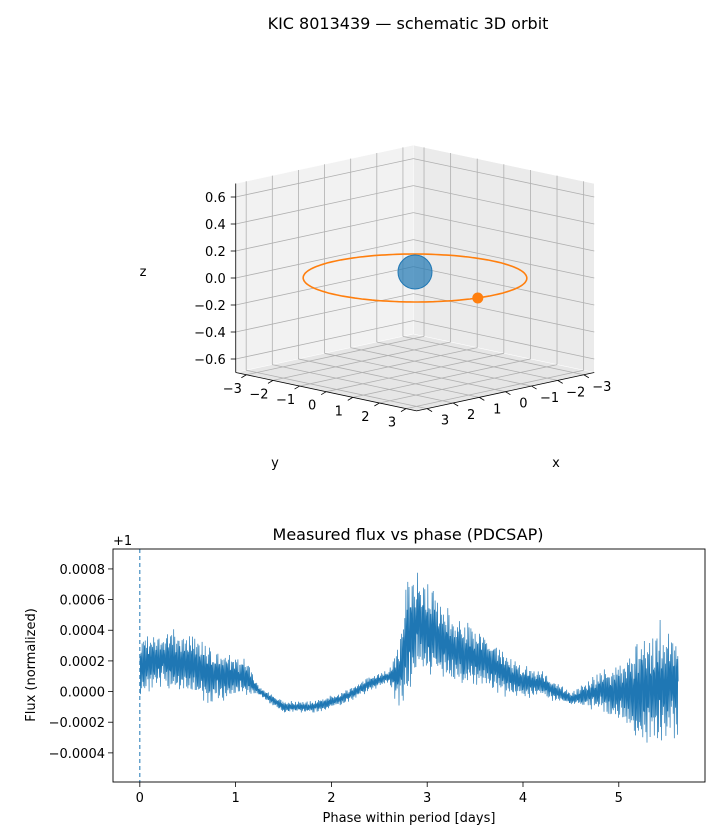 This screenshot has width=720, height=840. Describe the element at coordinates (339, 411) in the screenshot. I see `orbit-y-tick-label: 1` at that location.